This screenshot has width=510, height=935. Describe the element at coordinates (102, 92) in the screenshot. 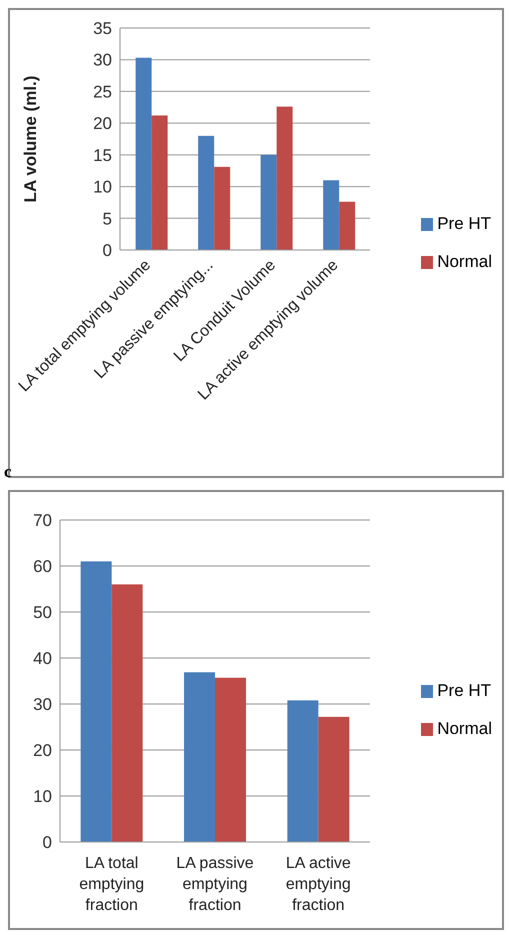

I see `y-tick-label: 25` at that location.